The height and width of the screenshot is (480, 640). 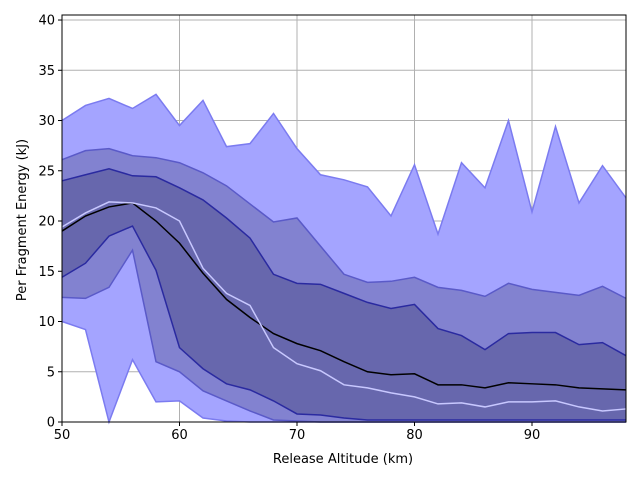 I want to click on y-tick-label: 5, so click(x=51, y=372).